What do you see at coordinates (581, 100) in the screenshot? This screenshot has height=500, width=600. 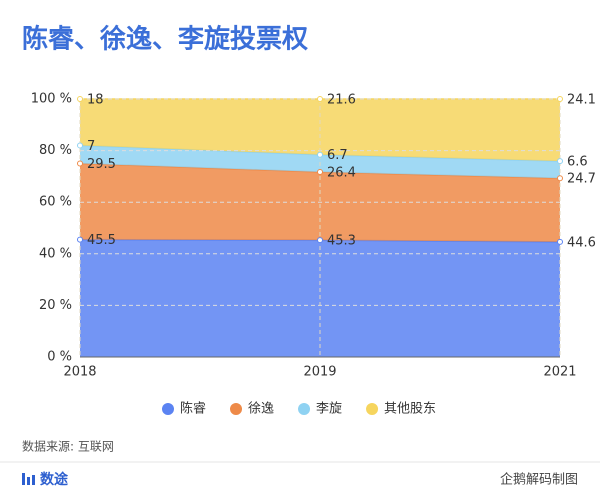 I see `value-label: 24.1` at bounding box center [581, 100].